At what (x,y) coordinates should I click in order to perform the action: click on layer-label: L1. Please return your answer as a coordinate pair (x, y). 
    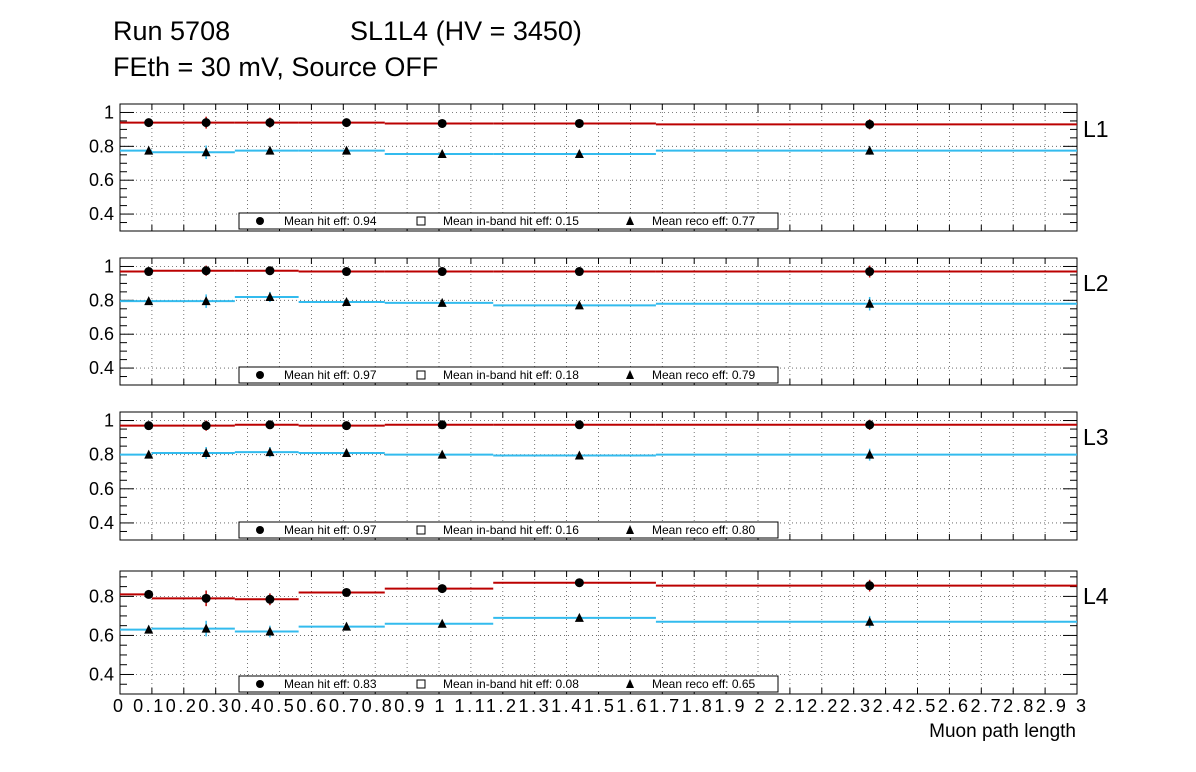
    Looking at the image, I should click on (1096, 129).